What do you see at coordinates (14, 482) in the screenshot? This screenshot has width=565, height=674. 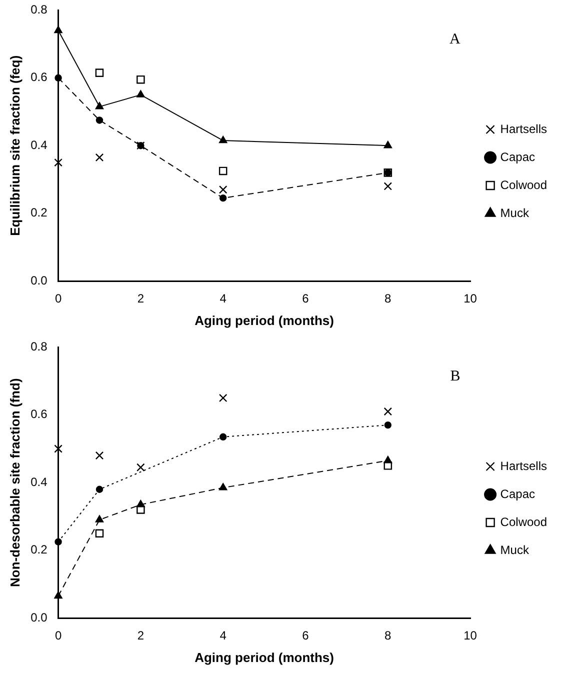 I see `y-axis-title: Non-desorbable site fraction (fnd)` at bounding box center [14, 482].